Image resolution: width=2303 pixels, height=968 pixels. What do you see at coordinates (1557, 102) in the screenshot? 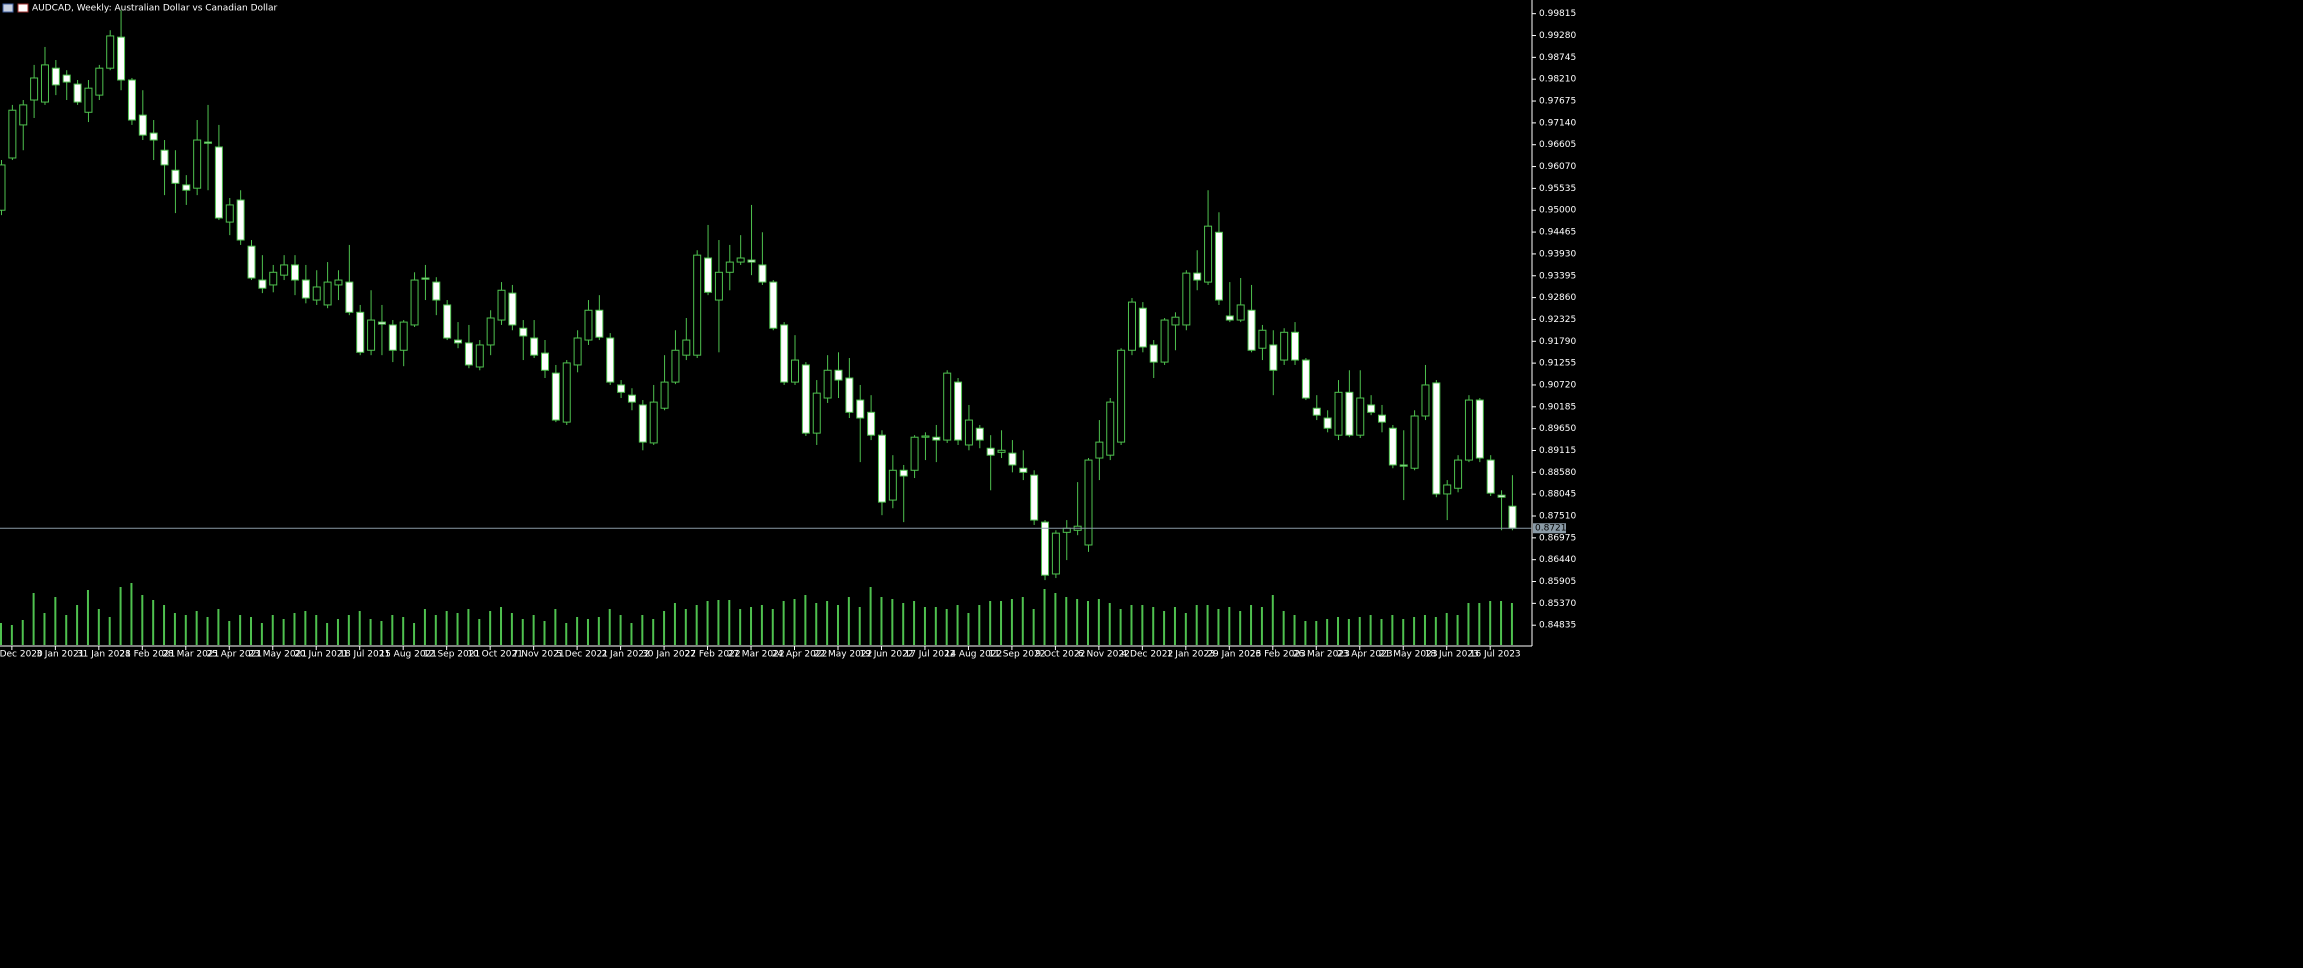
I see `y-tick-label: 0.97675` at bounding box center [1557, 102].